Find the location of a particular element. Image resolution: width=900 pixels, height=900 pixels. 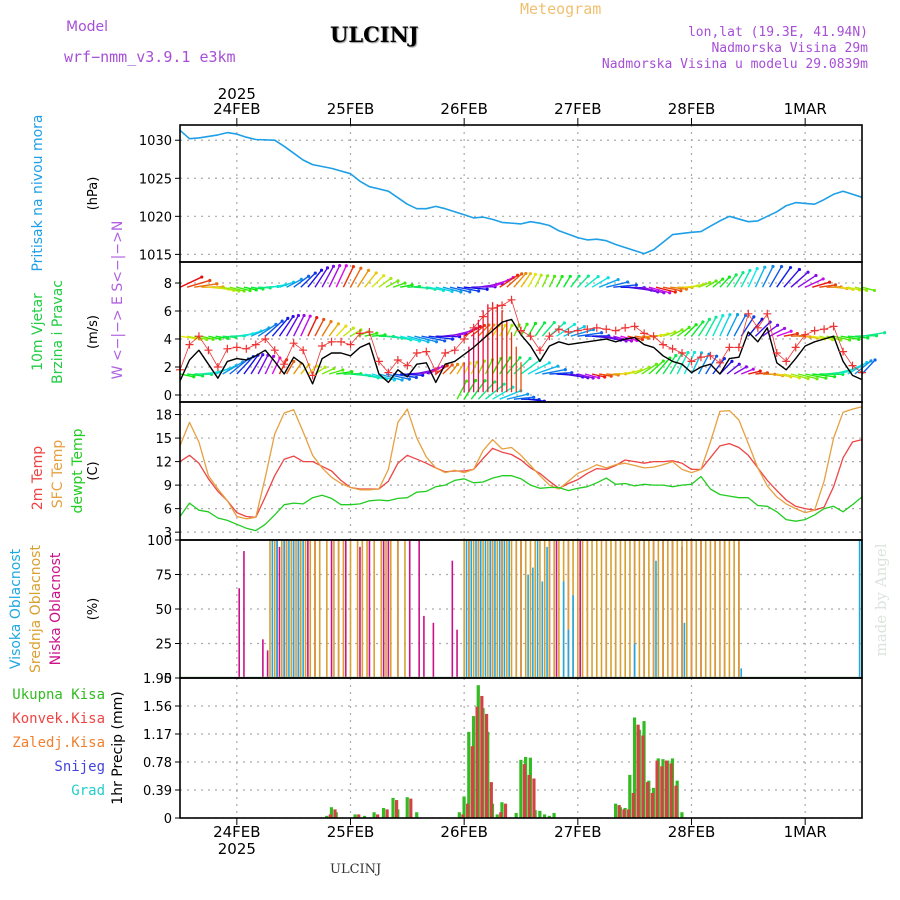

bottom-day-label: 28FEB is located at coordinates (691, 832).